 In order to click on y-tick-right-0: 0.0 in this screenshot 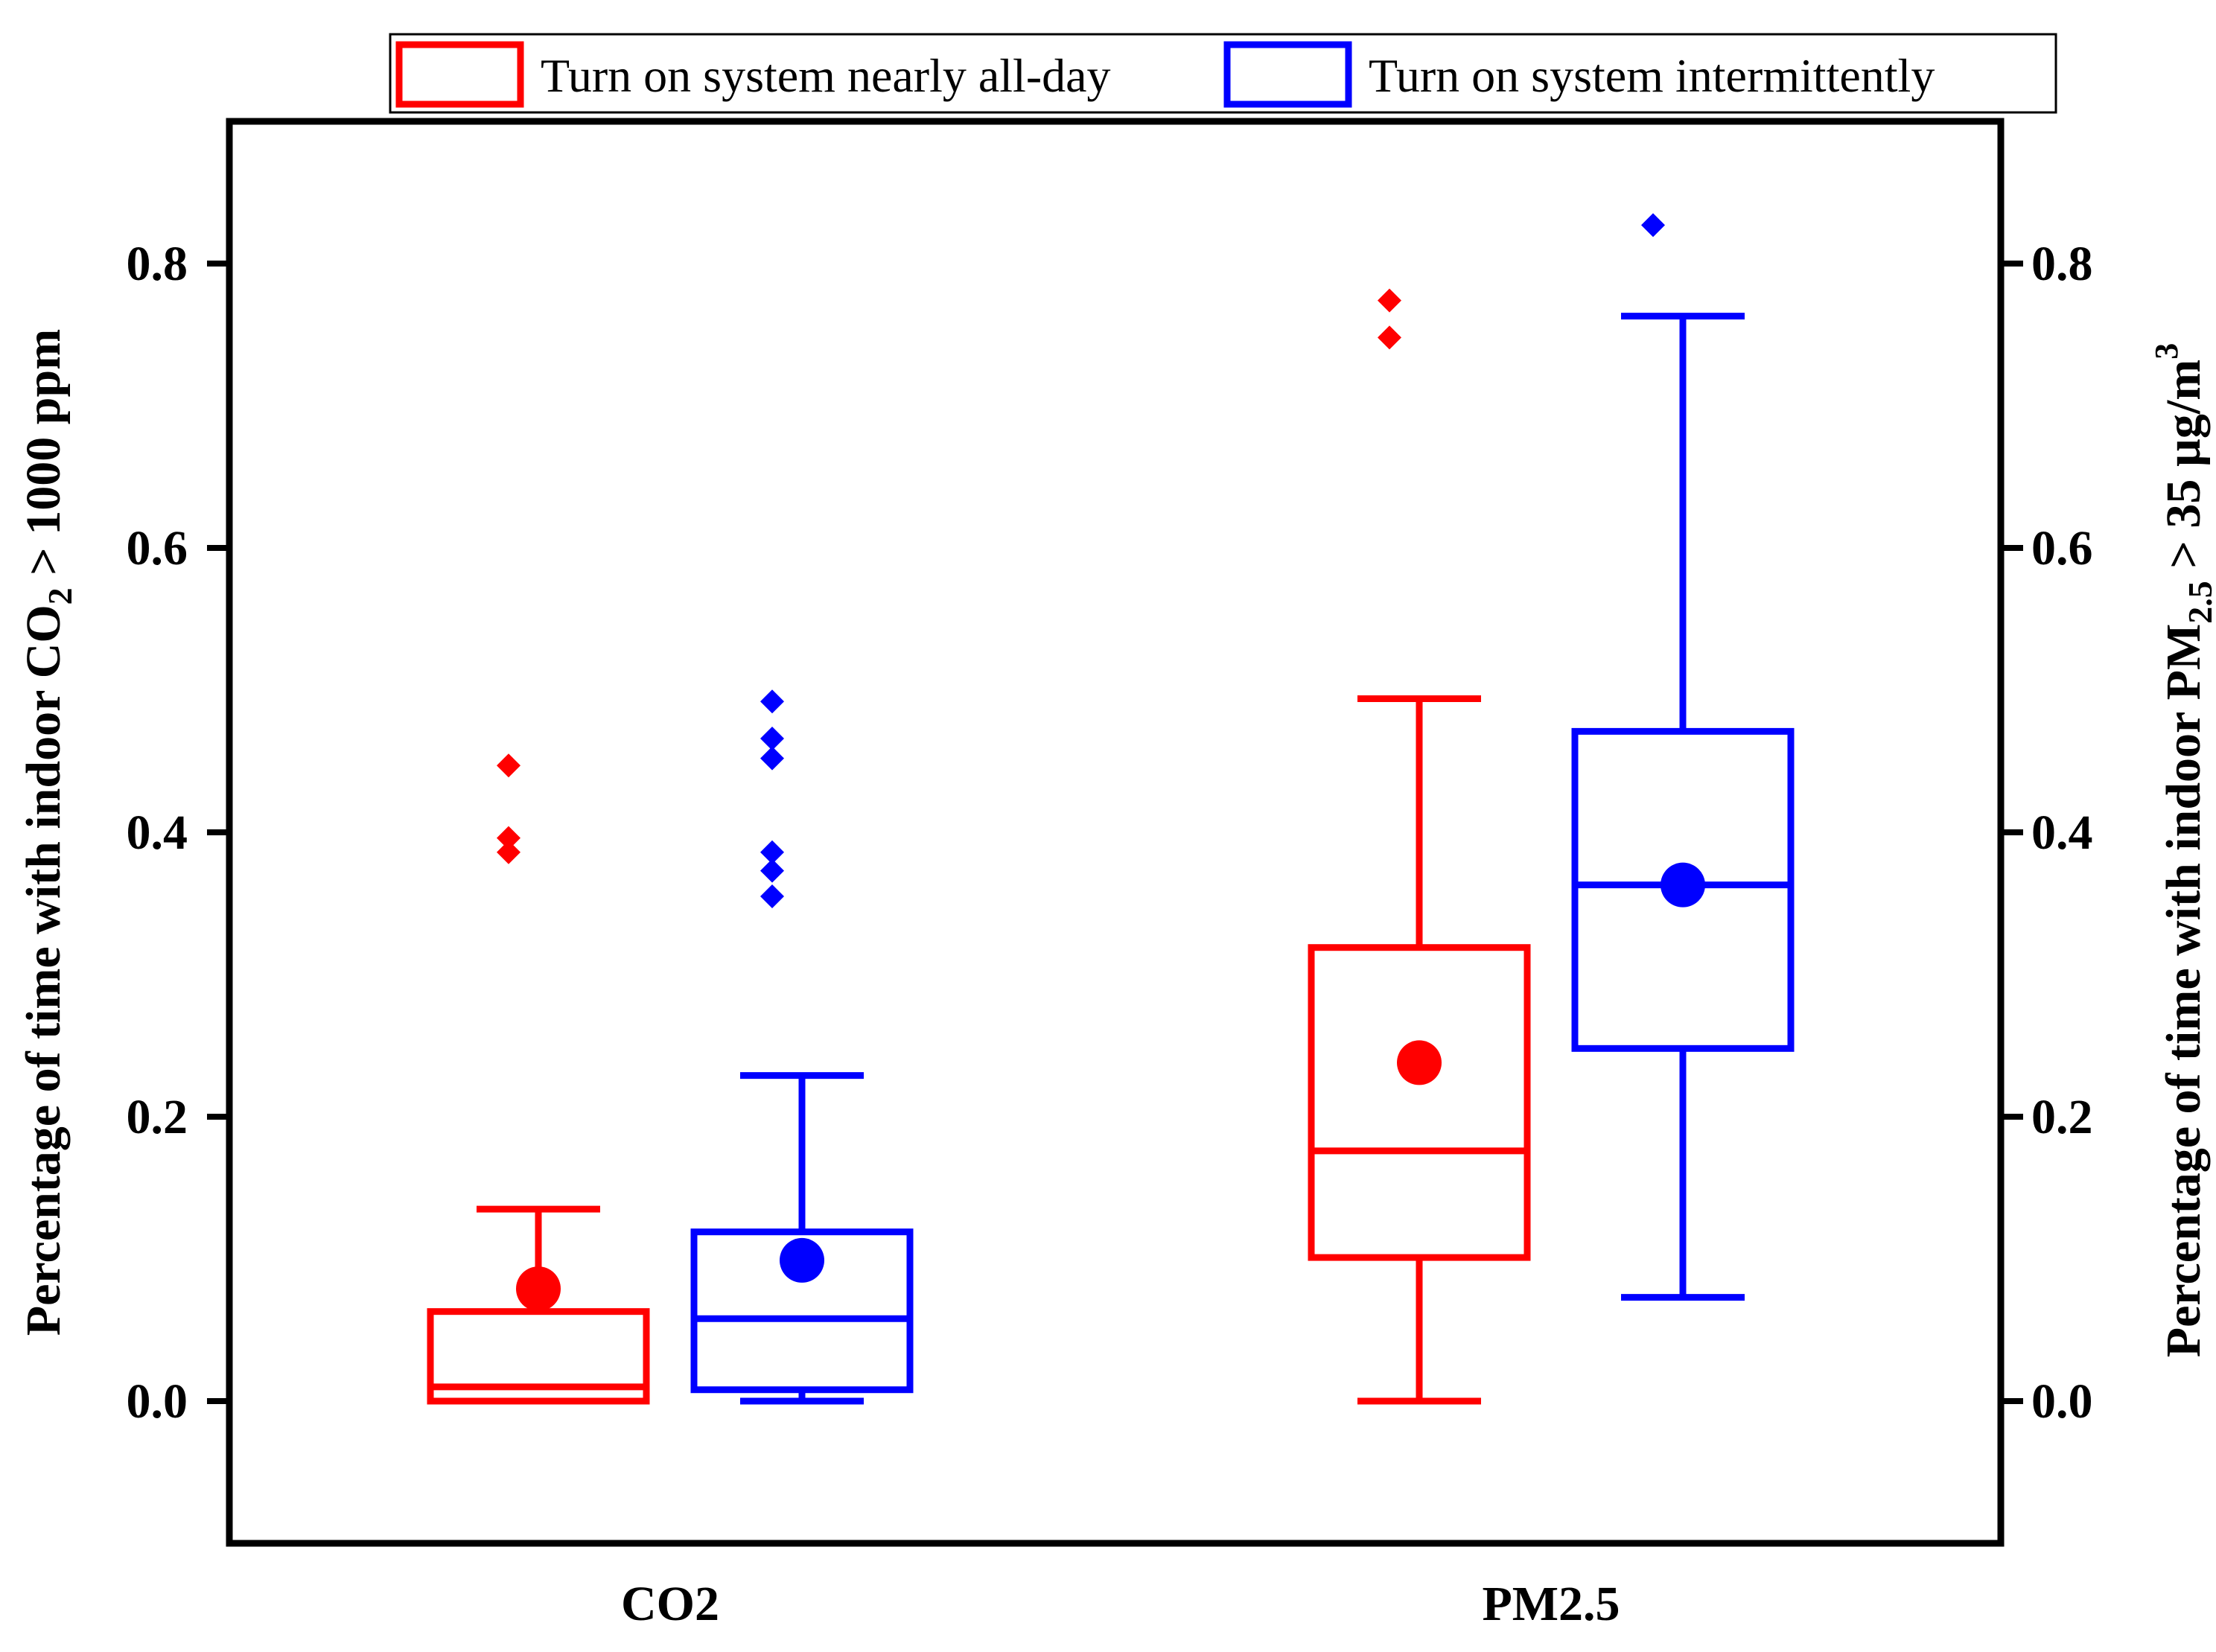, I will do `click(2062, 1401)`.